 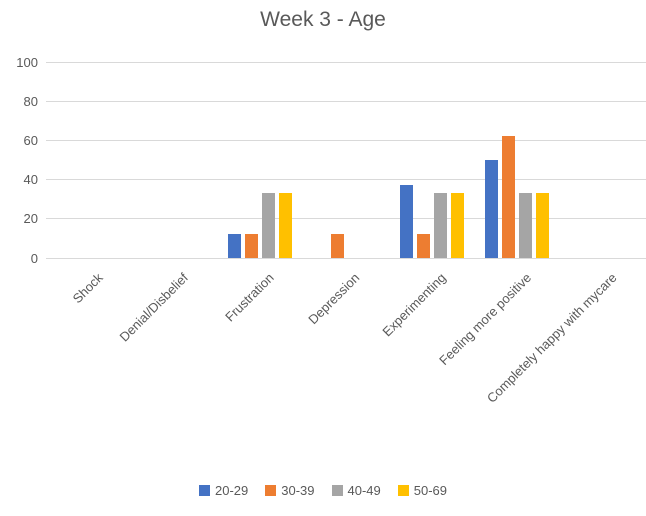 What do you see at coordinates (430, 490) in the screenshot?
I see `legend-label: 50-69` at bounding box center [430, 490].